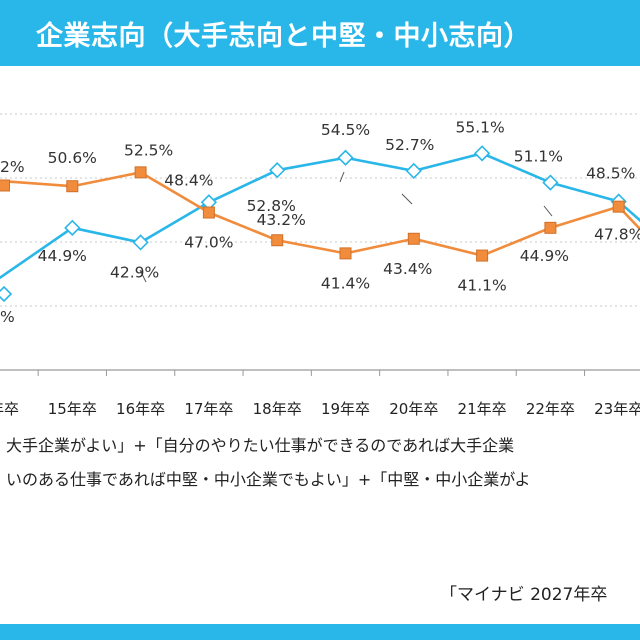 This screenshot has width=640, height=640. I want to click on data-label-orange: 47.0%, so click(208, 243).